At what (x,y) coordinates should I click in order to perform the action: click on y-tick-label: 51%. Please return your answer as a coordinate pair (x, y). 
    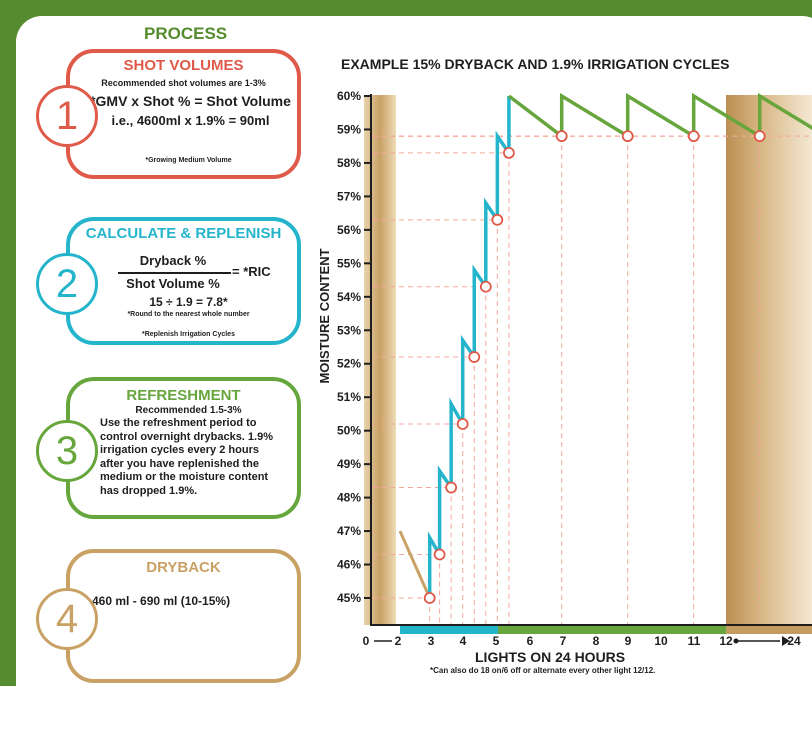
    Looking at the image, I should click on (349, 397).